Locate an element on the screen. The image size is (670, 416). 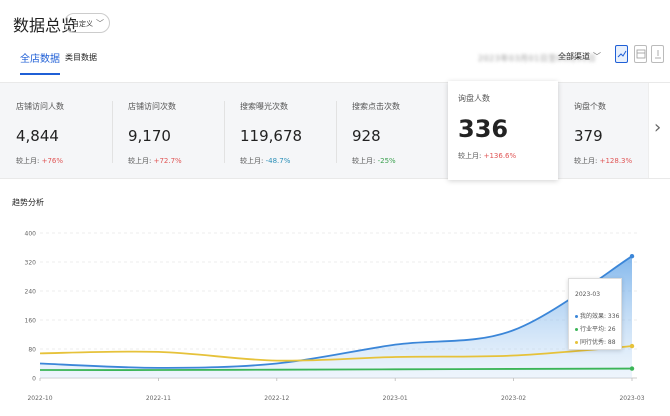
tab-category-data: 类目数据 is located at coordinates (81, 57).